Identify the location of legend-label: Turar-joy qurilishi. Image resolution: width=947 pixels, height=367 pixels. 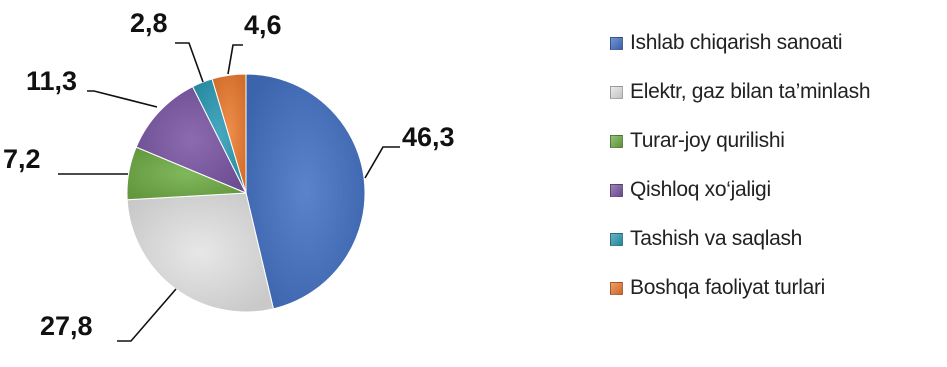
(707, 140).